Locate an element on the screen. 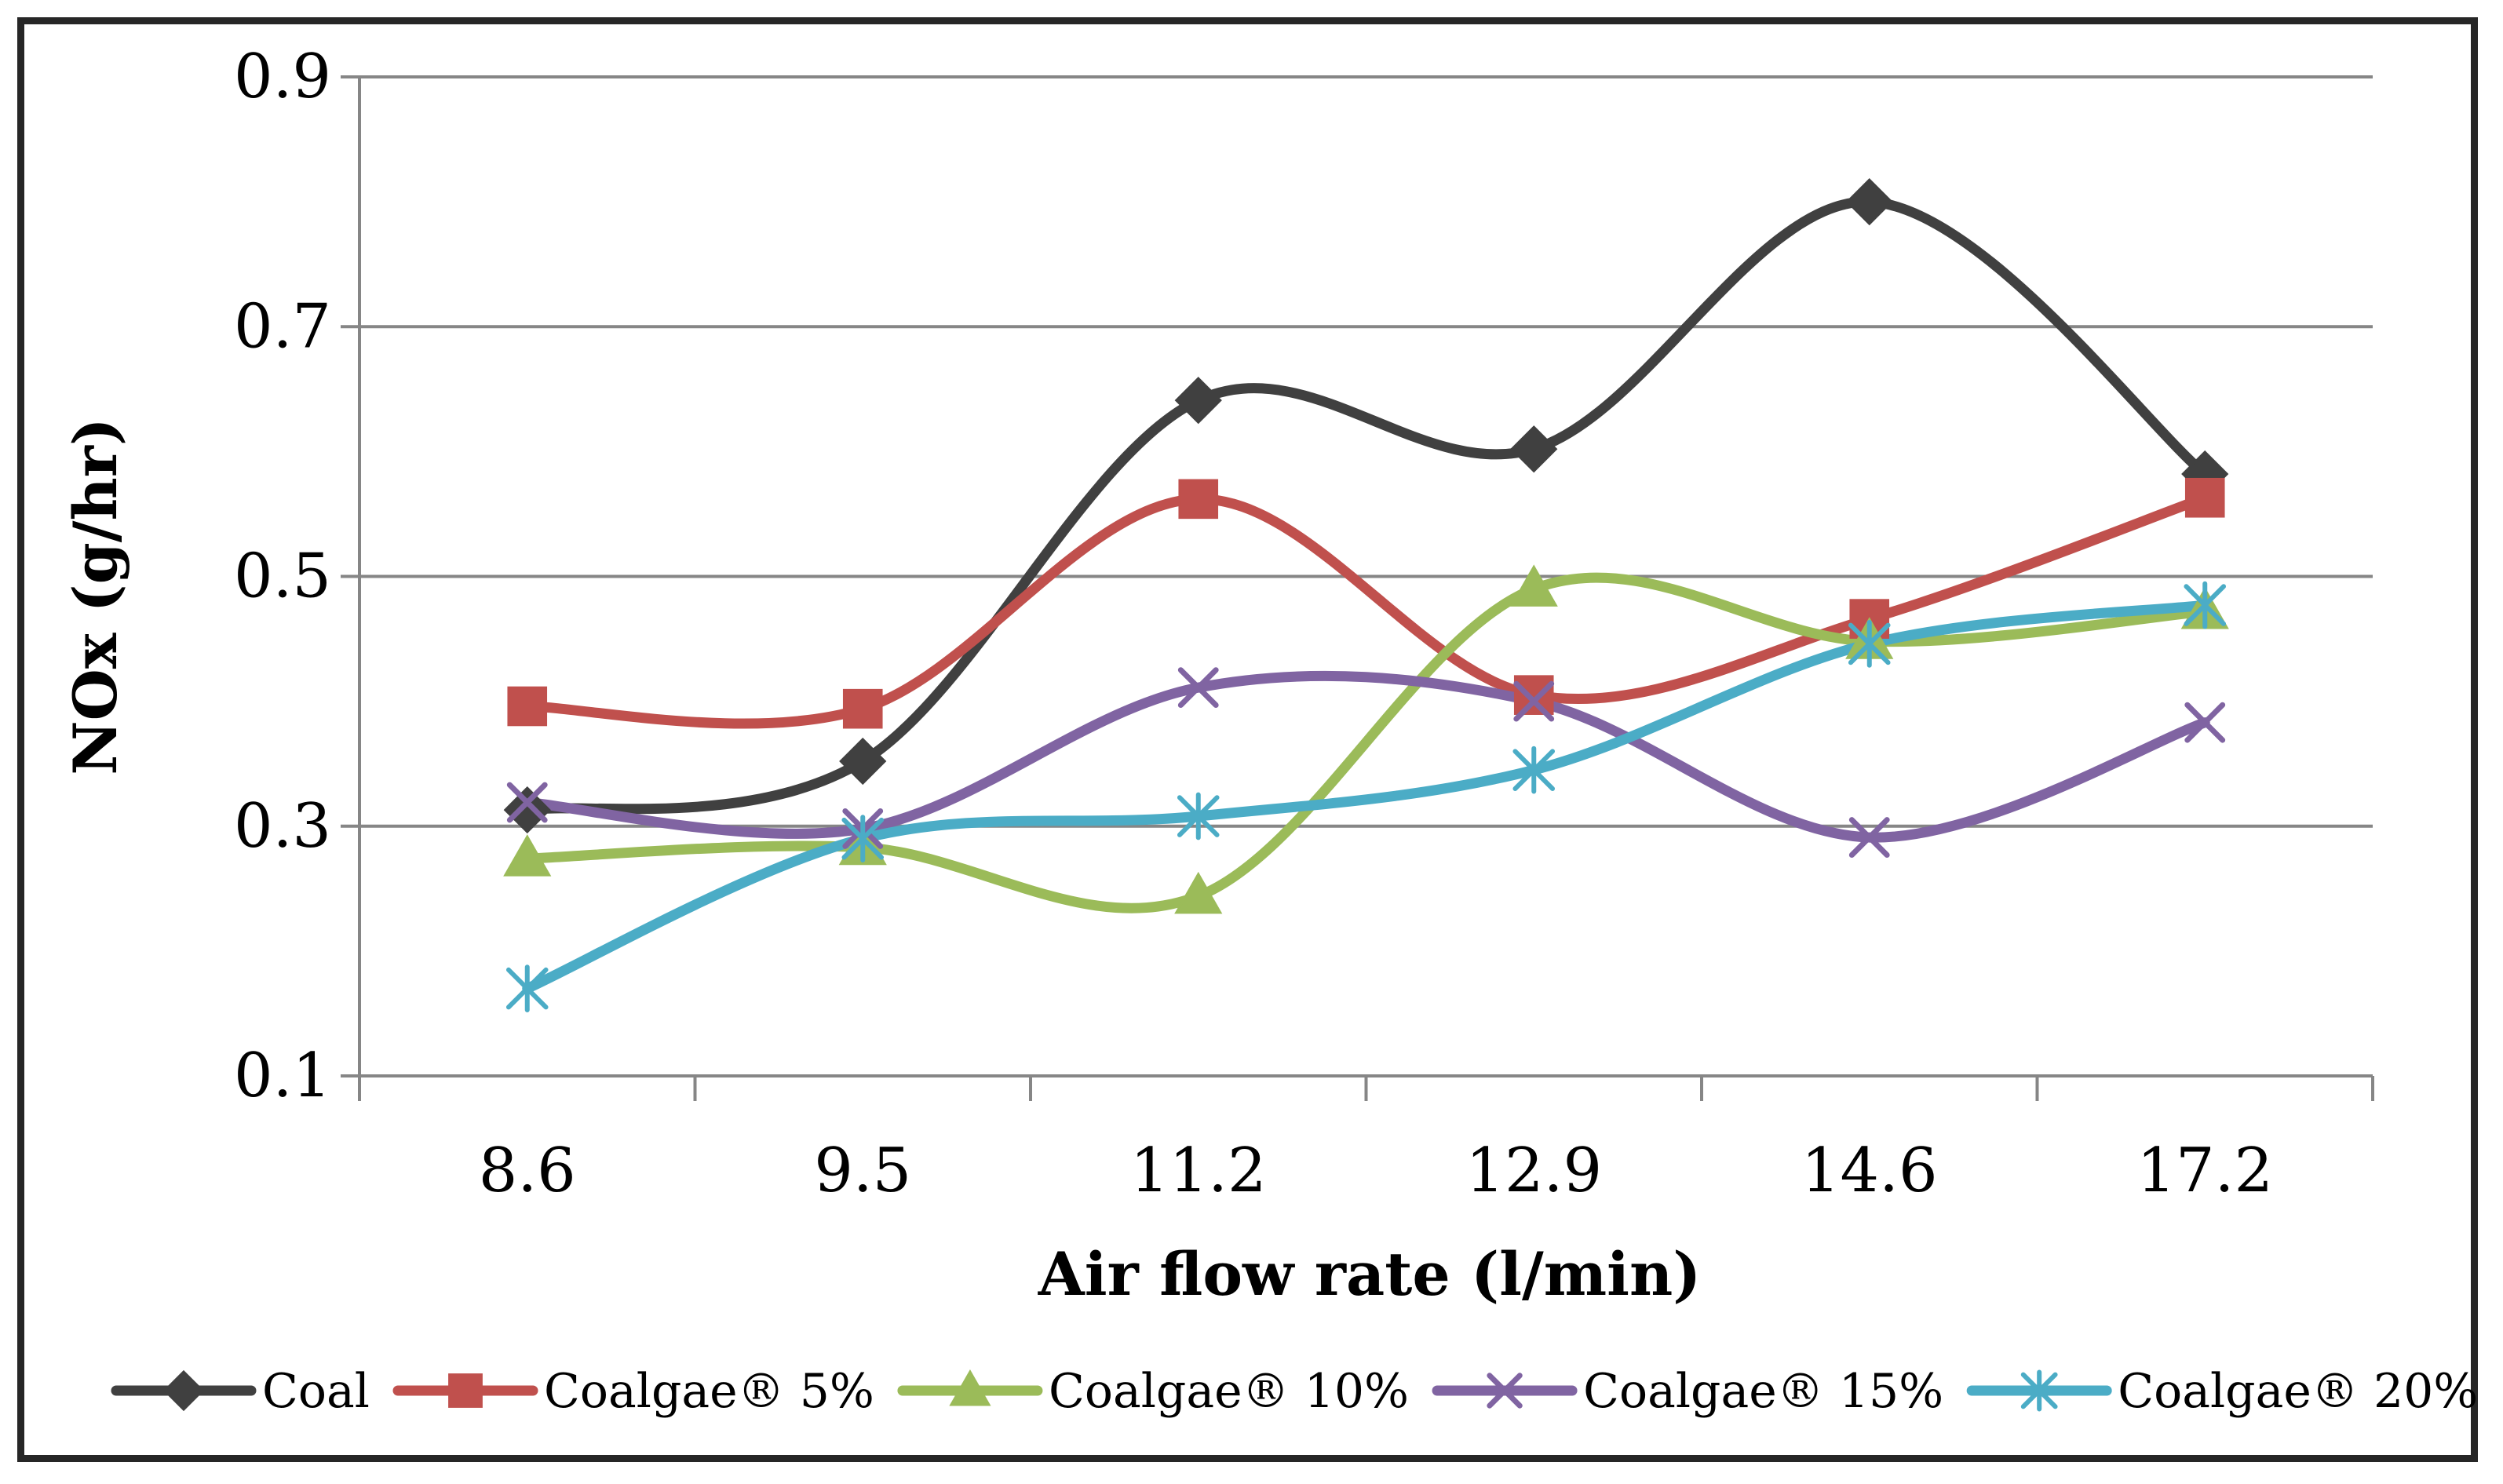  x-axis-title: Air flow rate (l/min) is located at coordinates (1369, 1274).